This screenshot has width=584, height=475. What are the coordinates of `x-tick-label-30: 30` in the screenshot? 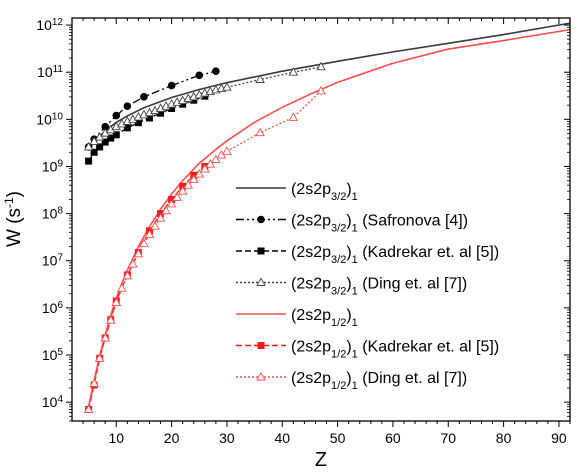 It's located at (227, 438).